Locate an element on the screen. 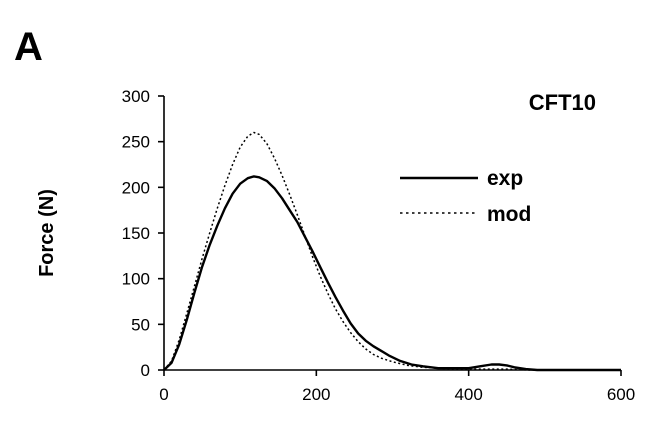  y-tick-label: 150 is located at coordinates (136, 233).